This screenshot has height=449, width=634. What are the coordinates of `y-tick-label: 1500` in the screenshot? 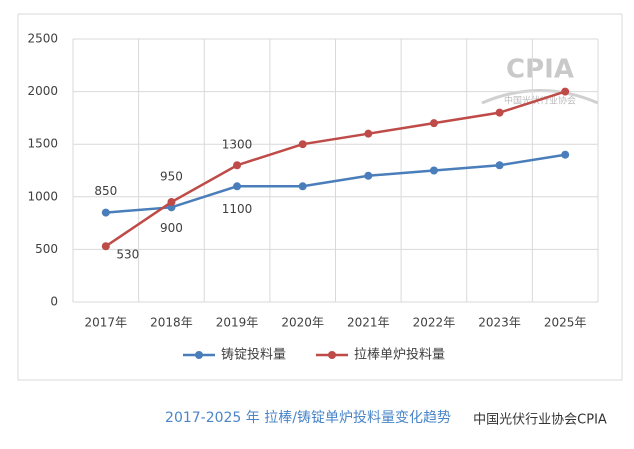 It's located at (42, 144).